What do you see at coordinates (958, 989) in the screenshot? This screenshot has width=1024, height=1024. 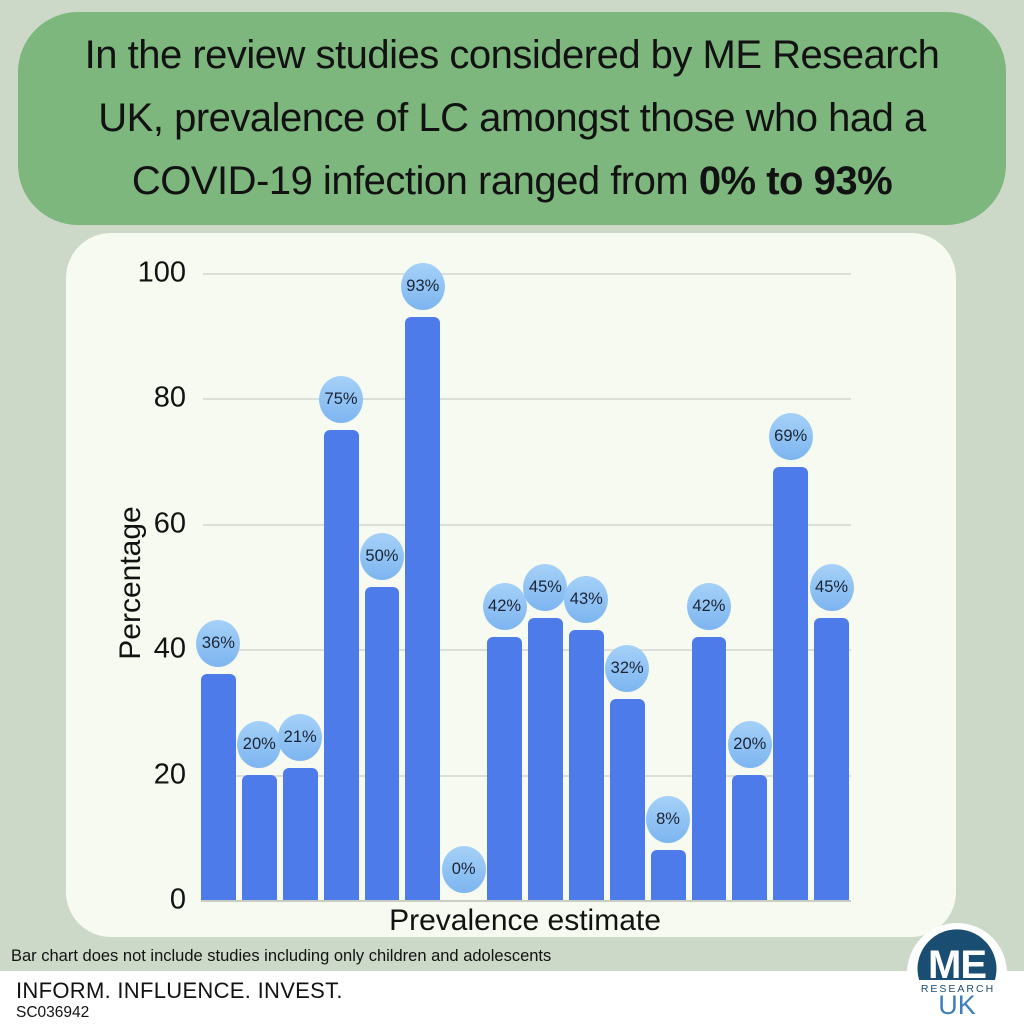 I see `logo-research-text: RESEARCH` at bounding box center [958, 989].